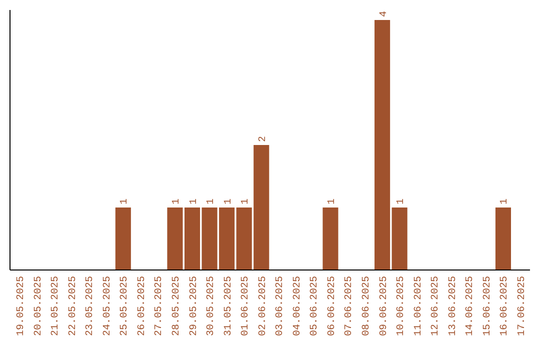 The image size is (540, 340). Describe the element at coordinates (350, 306) in the screenshot. I see `x-tick-label: 07.06.2025` at that location.